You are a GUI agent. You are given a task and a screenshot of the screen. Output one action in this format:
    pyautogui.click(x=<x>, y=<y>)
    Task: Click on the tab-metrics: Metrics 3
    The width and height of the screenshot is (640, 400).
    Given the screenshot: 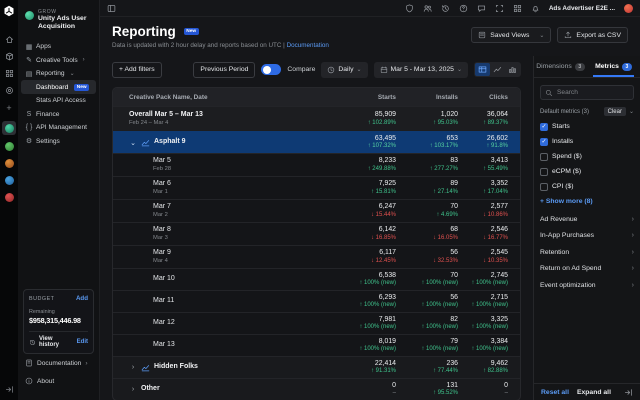 What is the action you would take?
    pyautogui.click(x=613, y=66)
    